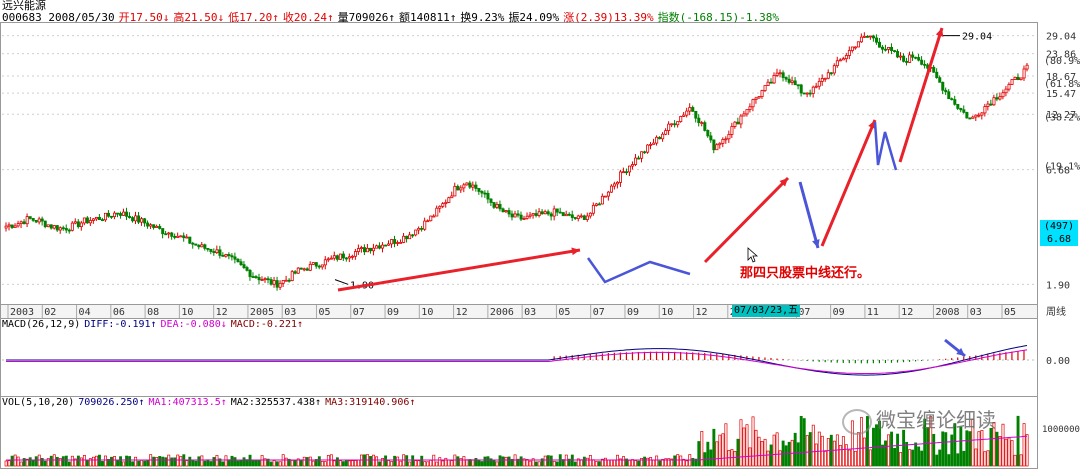 The image size is (1080, 470). Describe the element at coordinates (936, 420) in the screenshot. I see `watermark-text: 微宝缠论细读` at that location.